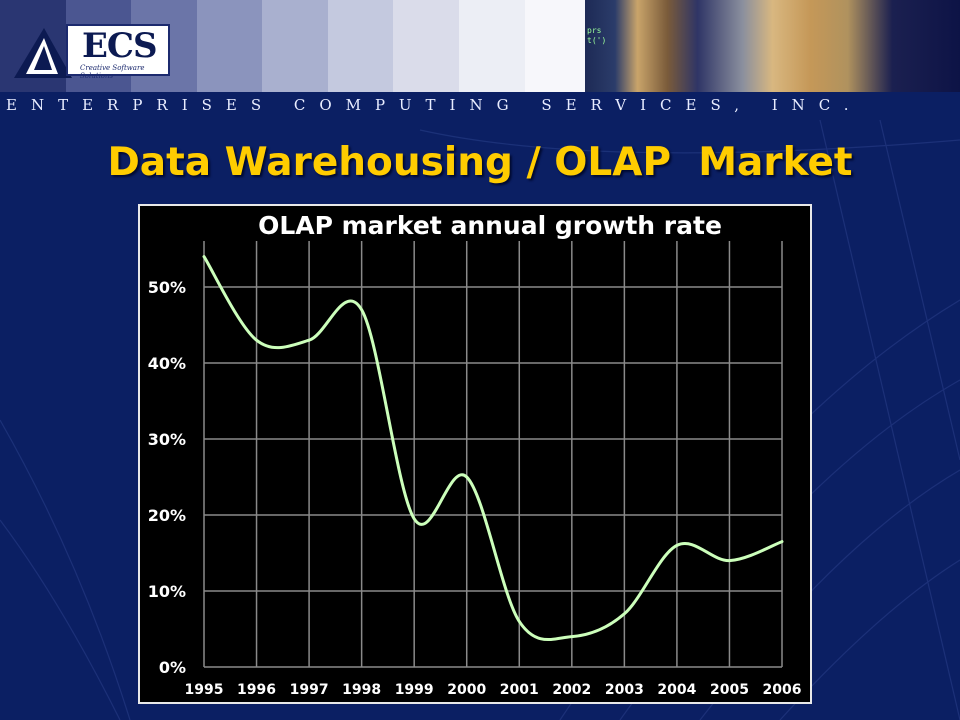  I want to click on photo-code-line-1: prs, so click(594, 30).